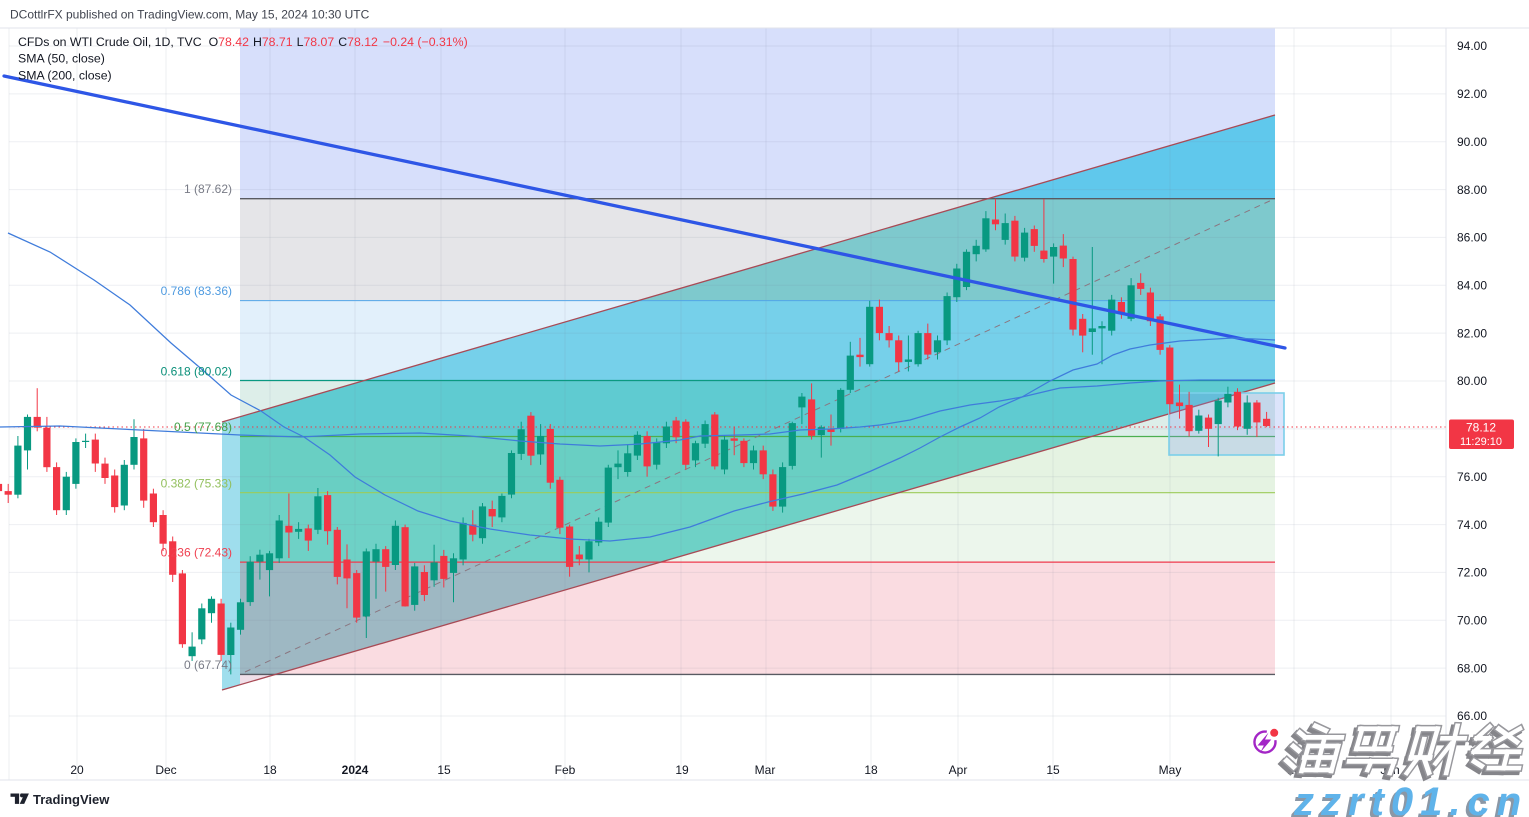  I want to click on svg-text: 0.382 (75.33), so click(196, 484).